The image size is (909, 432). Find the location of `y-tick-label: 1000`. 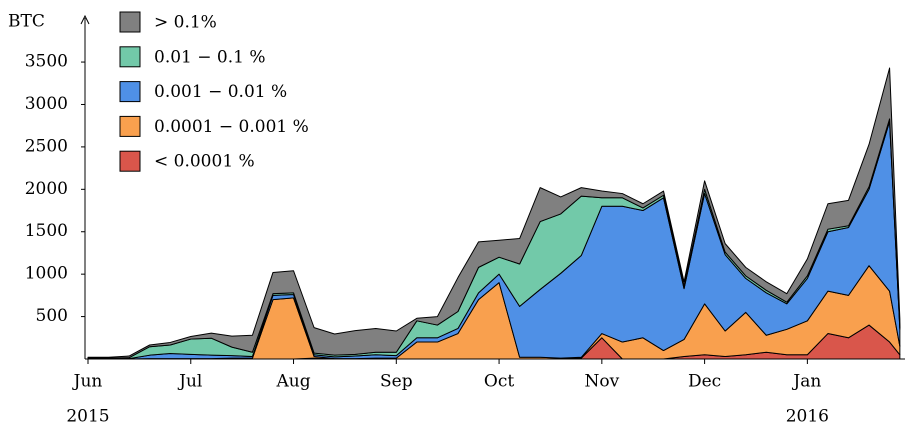

y-tick-label: 1000 is located at coordinates (46, 274).